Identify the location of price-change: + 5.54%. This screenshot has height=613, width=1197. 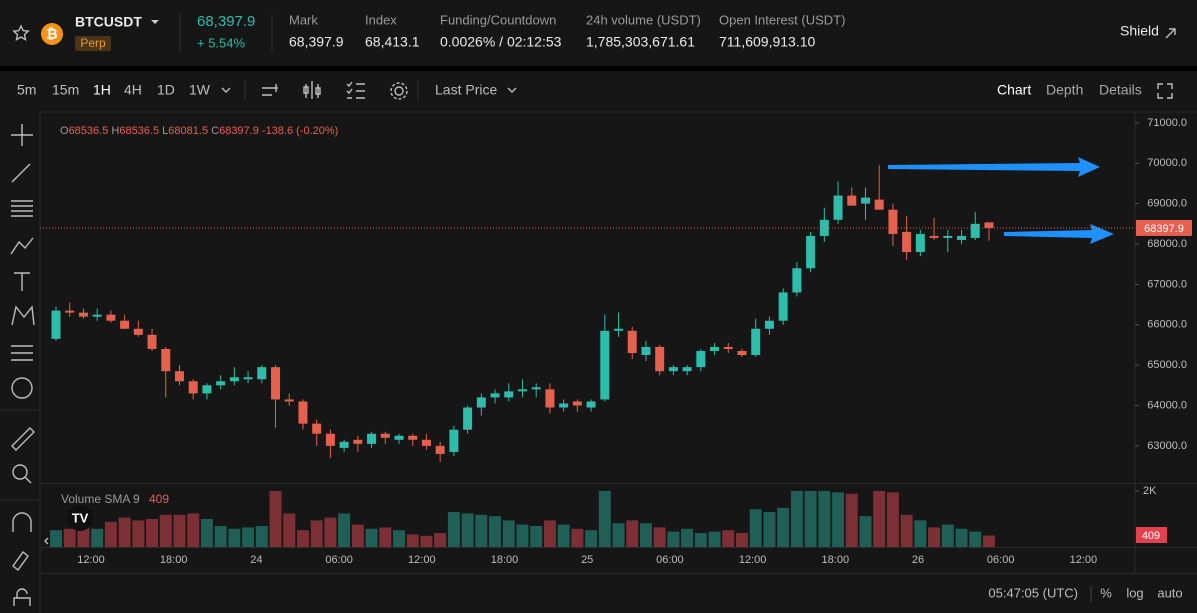
(221, 42).